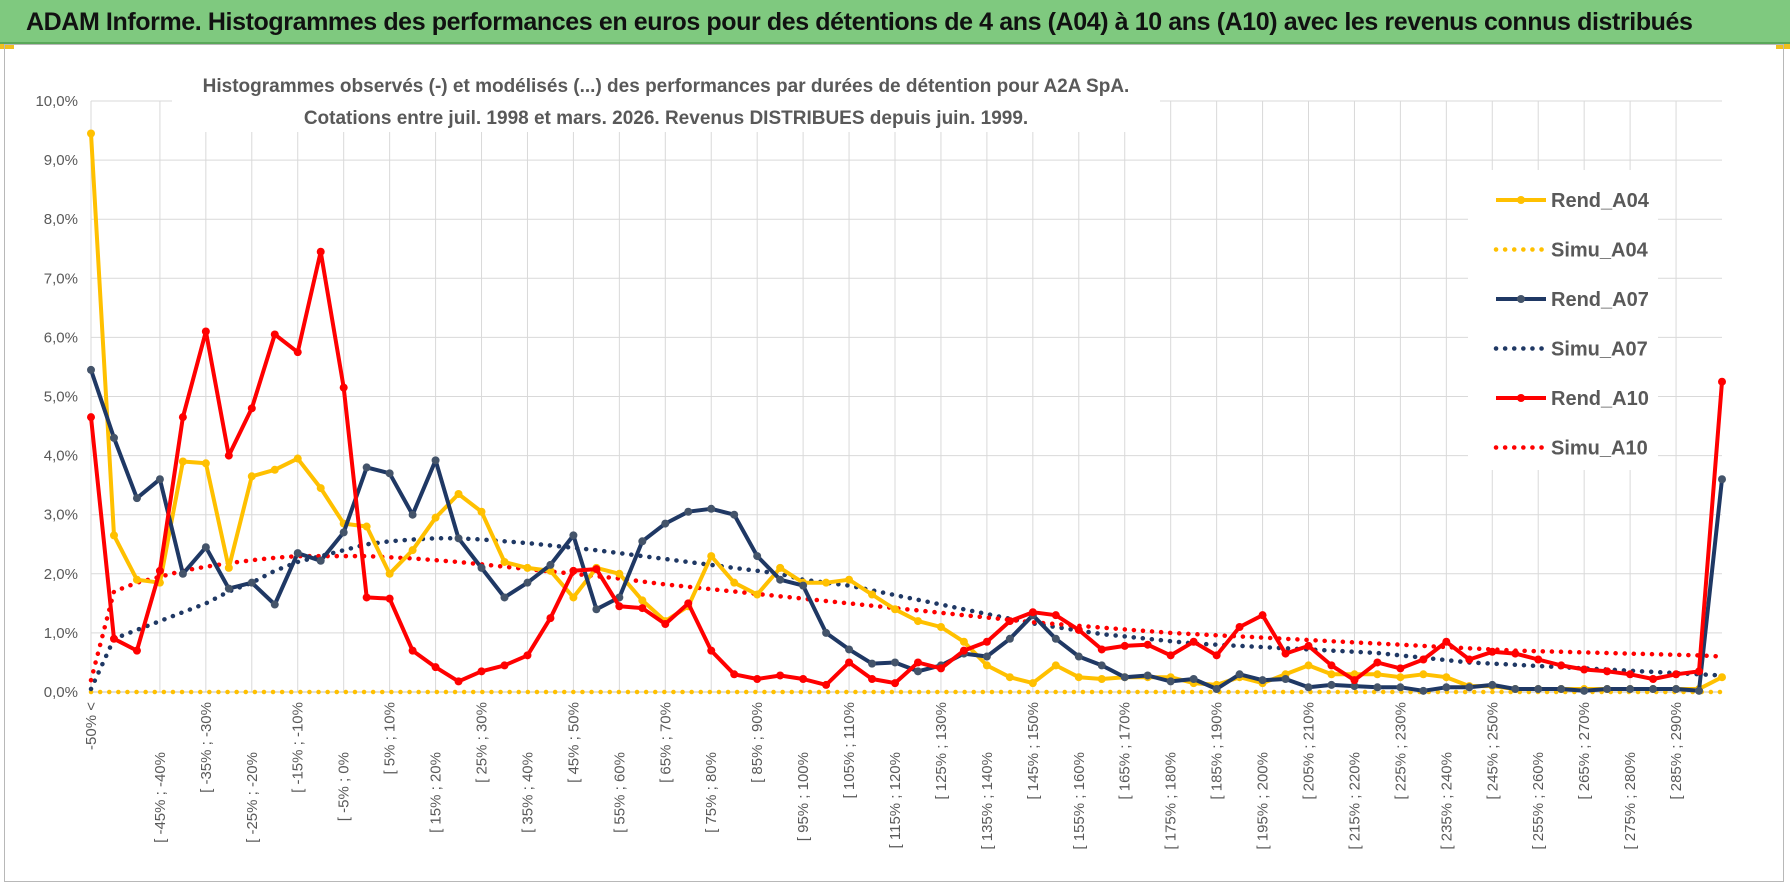 Image resolution: width=1790 pixels, height=888 pixels. Describe the element at coordinates (666, 97) in the screenshot. I see `chart-title-background` at that location.